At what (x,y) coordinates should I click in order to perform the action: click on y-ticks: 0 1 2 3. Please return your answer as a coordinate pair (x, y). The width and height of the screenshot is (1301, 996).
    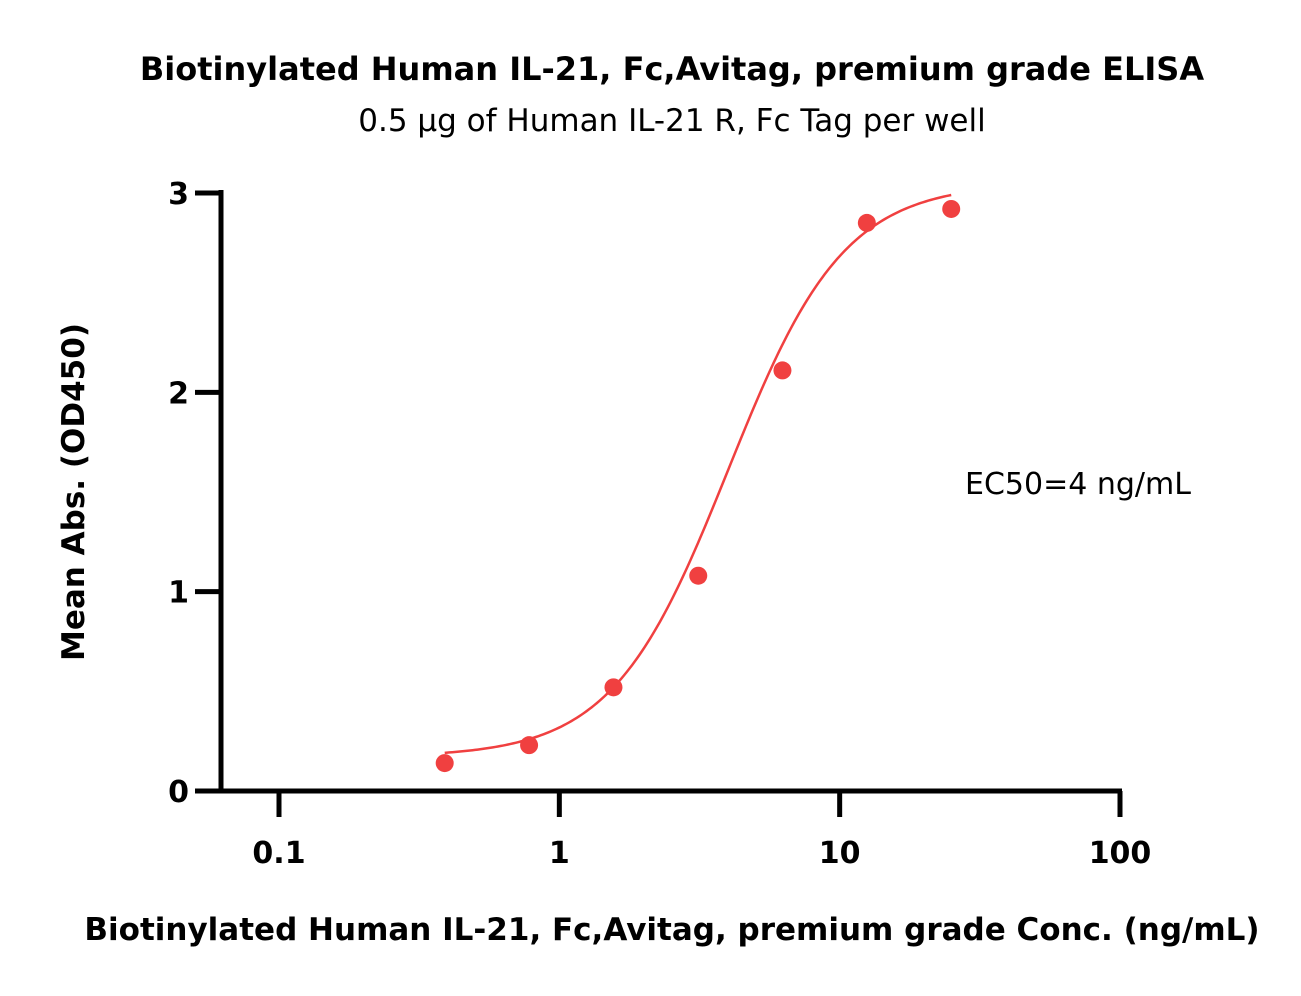
    Looking at the image, I should click on (194, 493).